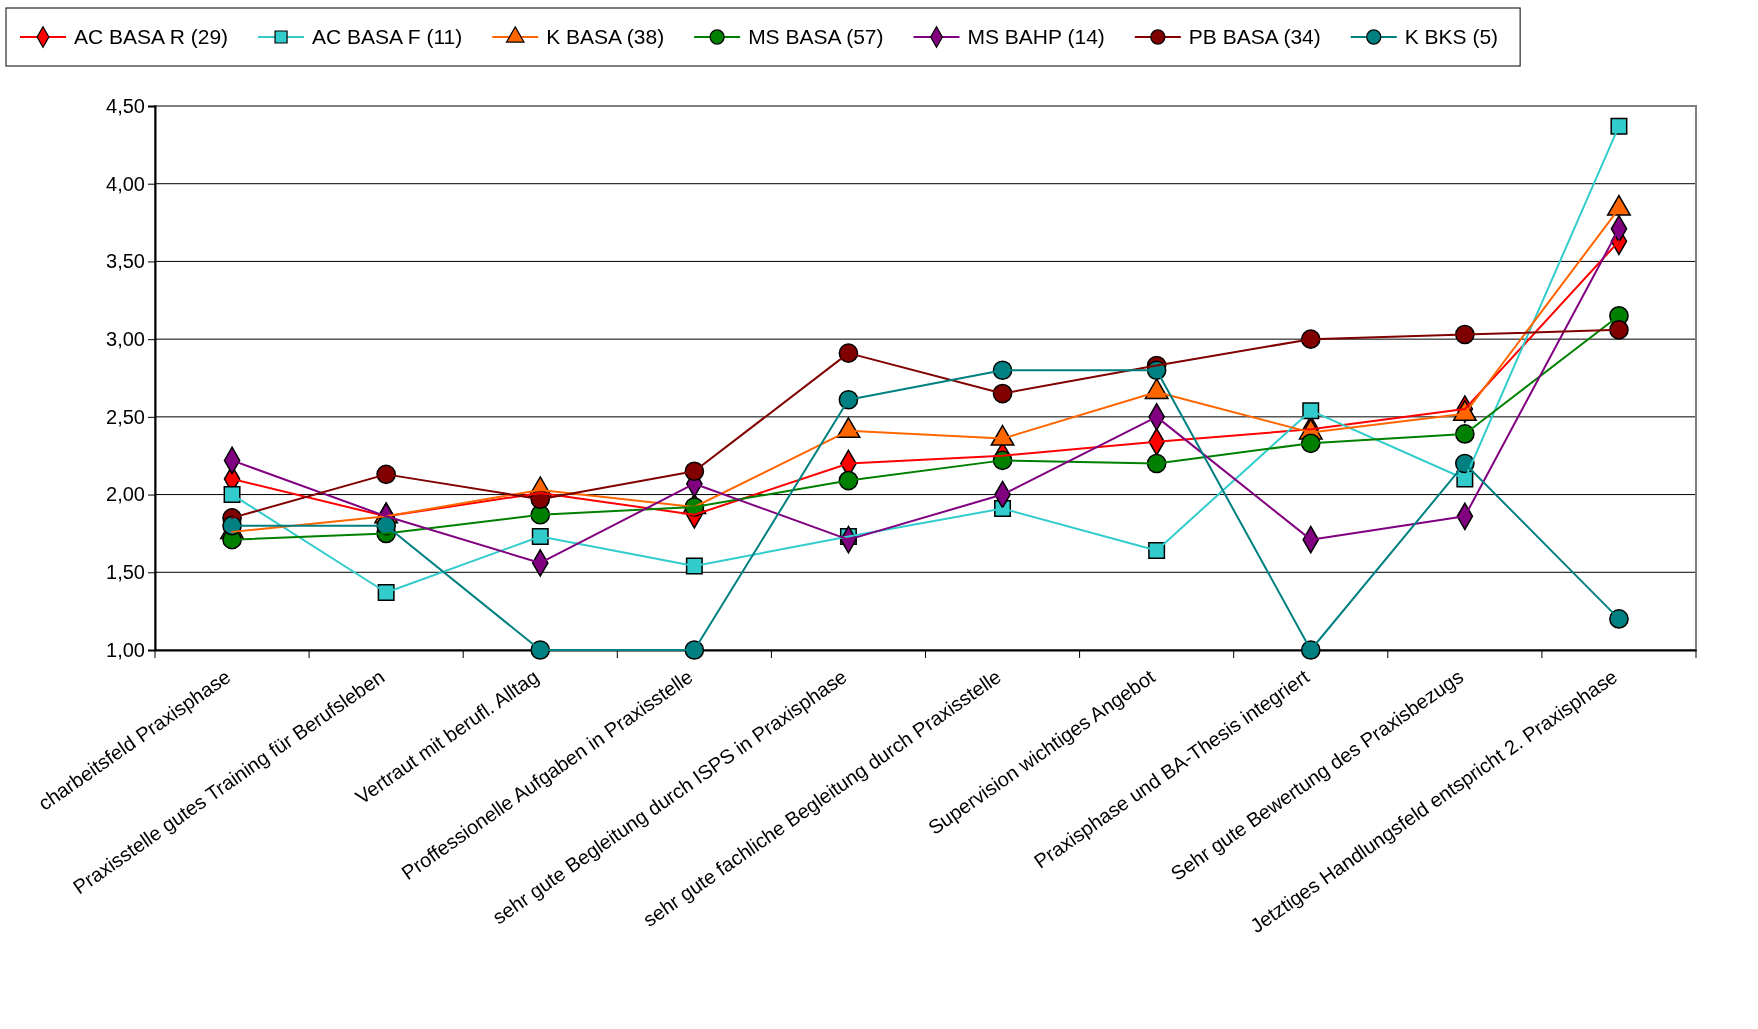 Image resolution: width=1758 pixels, height=1029 pixels. Describe the element at coordinates (125, 494) in the screenshot. I see `y-tick-label: 2,00` at that location.